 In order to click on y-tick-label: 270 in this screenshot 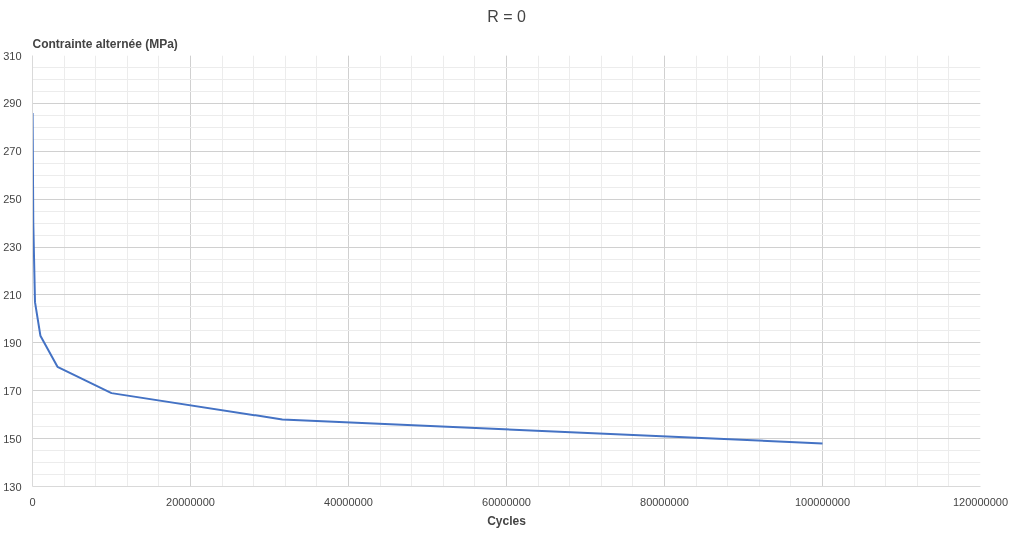, I will do `click(12, 151)`.